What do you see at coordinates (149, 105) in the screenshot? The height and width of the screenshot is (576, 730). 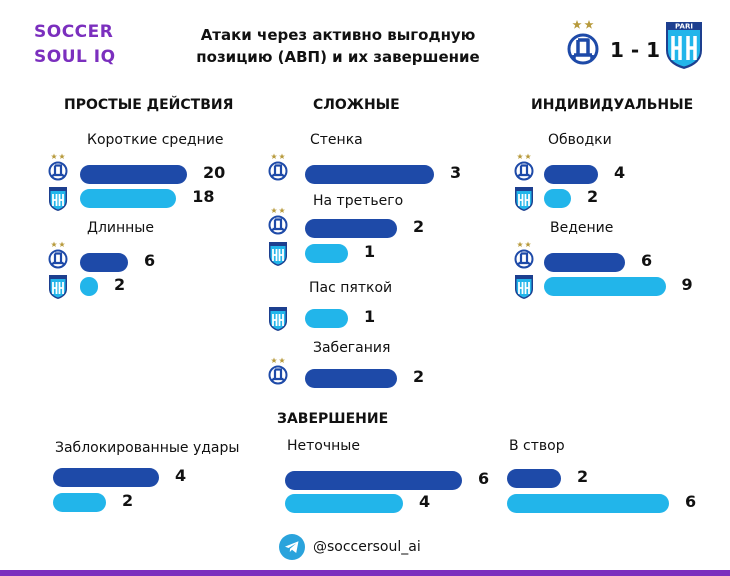 I see `section-title-simple: ПРОСТЫЕ ДЕЙСТВИЯ` at bounding box center [149, 105].